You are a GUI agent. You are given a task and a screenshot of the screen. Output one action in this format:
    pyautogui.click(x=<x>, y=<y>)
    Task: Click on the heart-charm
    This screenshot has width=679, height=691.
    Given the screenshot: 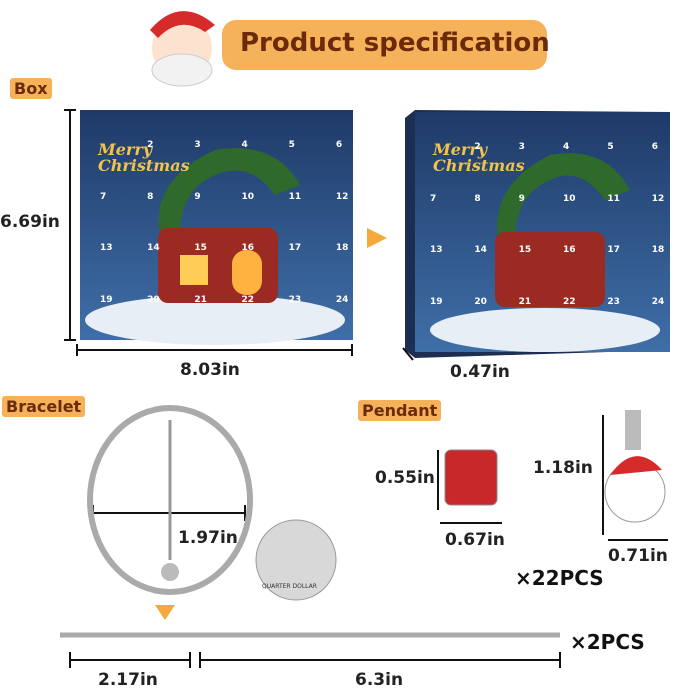 What is the action you would take?
    pyautogui.click(x=170, y=572)
    